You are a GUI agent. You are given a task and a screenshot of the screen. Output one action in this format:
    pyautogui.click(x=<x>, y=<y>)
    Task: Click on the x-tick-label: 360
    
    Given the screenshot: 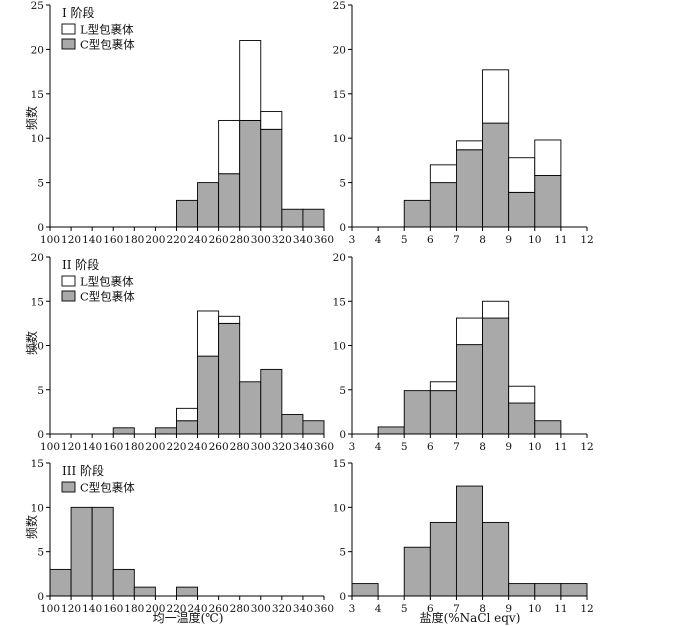 What is the action you would take?
    pyautogui.click(x=324, y=447)
    